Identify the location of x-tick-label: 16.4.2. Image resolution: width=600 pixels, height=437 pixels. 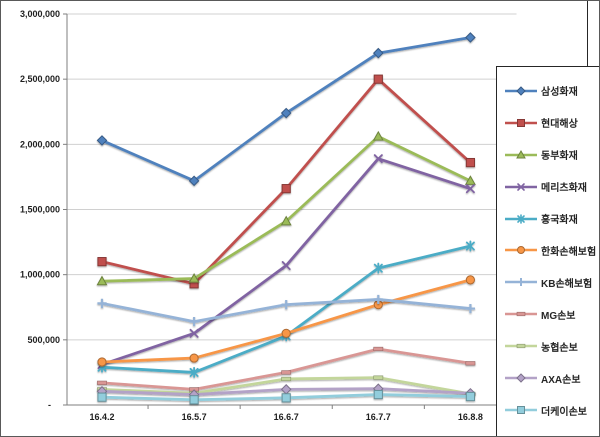
(101, 417).